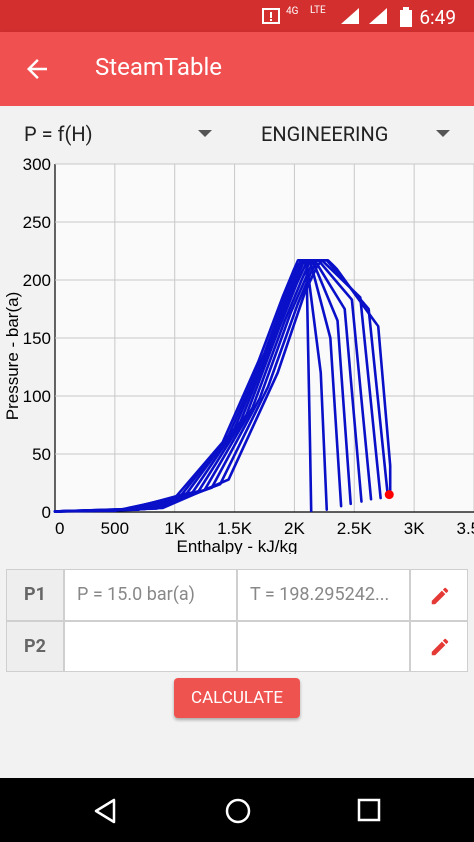  Describe the element at coordinates (115, 528) in the screenshot. I see `x-tick-label: 500` at that location.